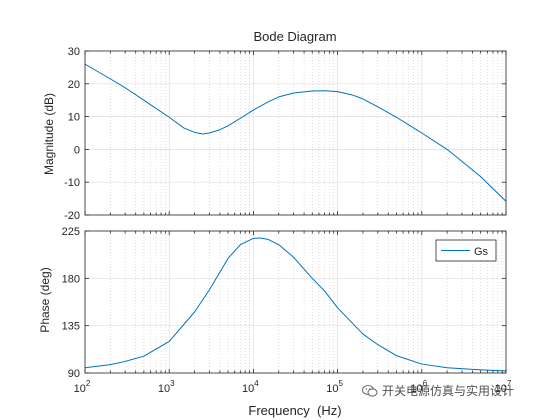 The width and height of the screenshot is (560, 420). Describe the element at coordinates (466, 250) in the screenshot. I see `legend: Gs` at that location.